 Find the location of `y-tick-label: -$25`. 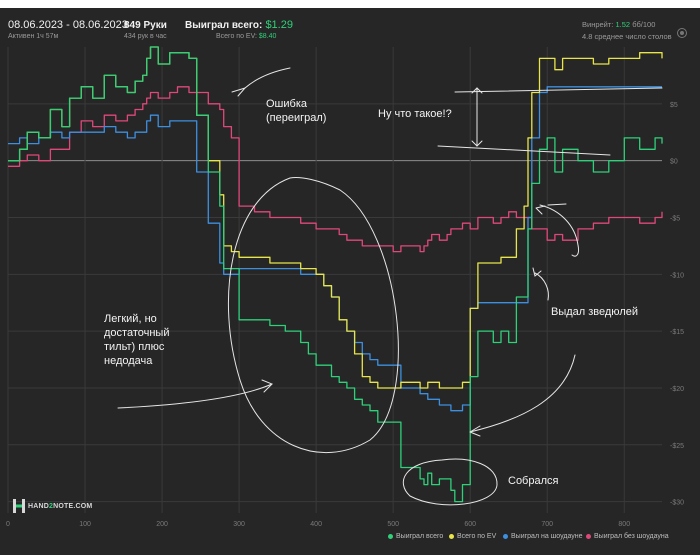

y-tick-label: -$25 is located at coordinates (677, 446).